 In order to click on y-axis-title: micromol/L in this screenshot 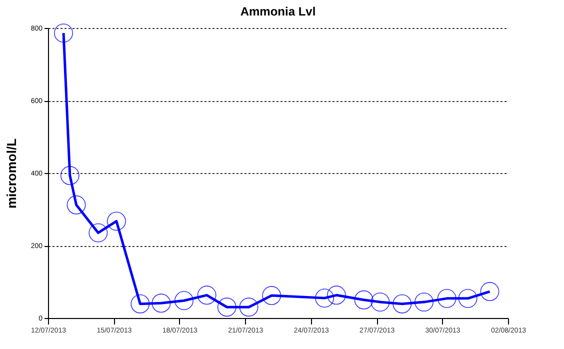, I will do `click(11, 173)`.